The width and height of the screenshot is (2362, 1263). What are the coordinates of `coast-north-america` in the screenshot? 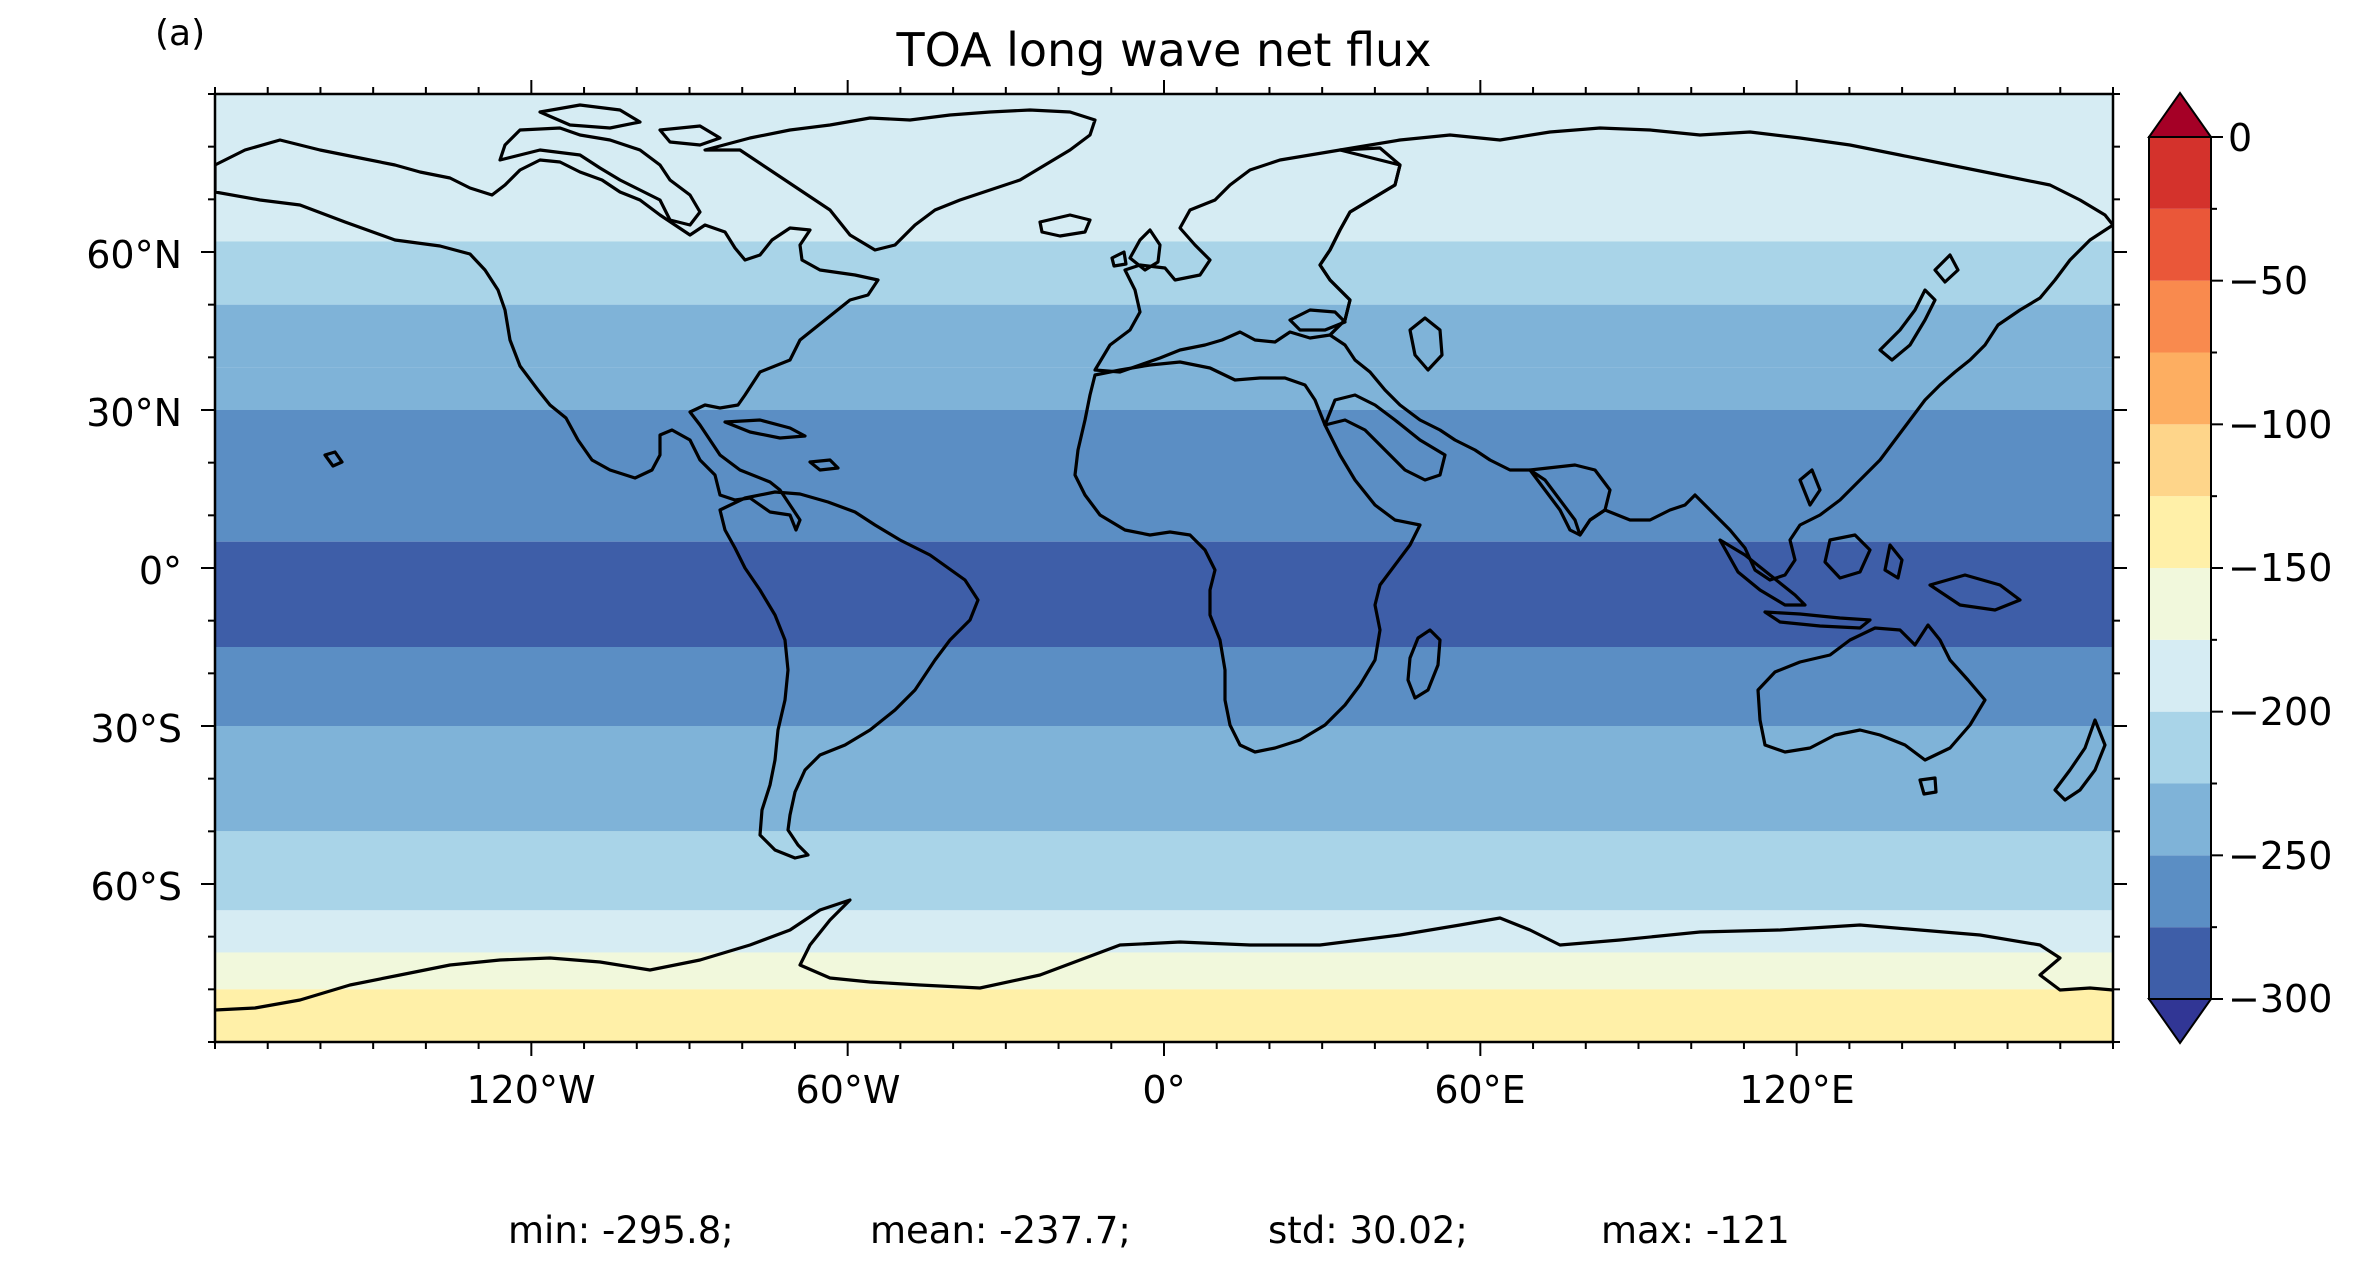 It's located at (547, 335).